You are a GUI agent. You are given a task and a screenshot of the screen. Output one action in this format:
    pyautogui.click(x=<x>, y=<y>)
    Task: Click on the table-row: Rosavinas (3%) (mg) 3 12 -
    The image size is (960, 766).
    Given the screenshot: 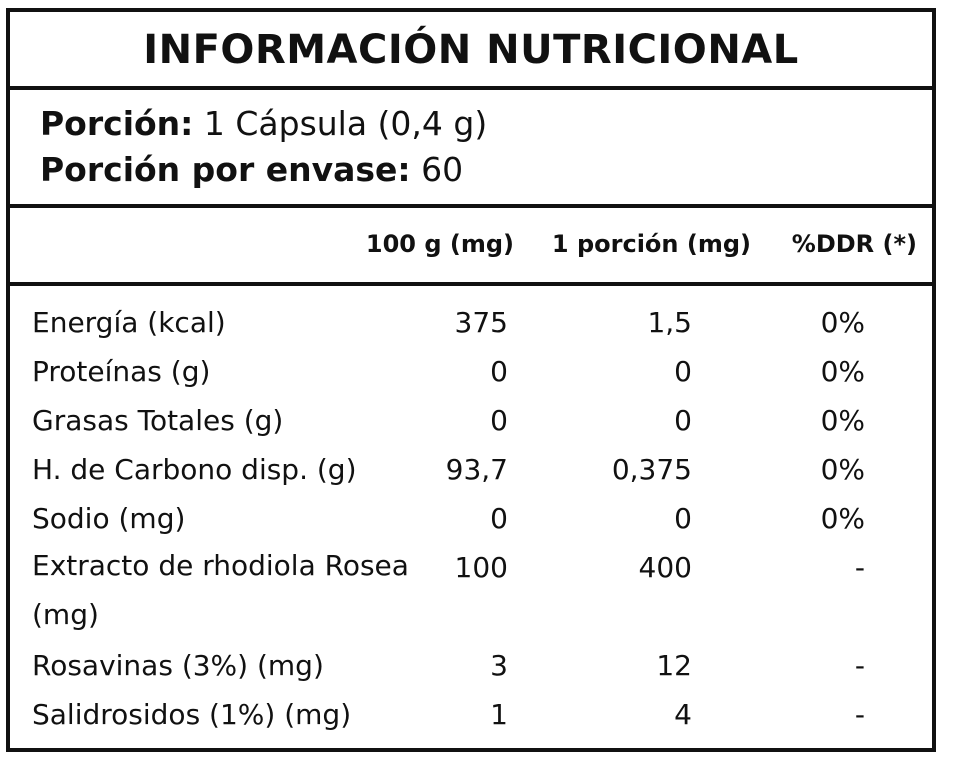 What is the action you would take?
    pyautogui.click(x=471, y=667)
    